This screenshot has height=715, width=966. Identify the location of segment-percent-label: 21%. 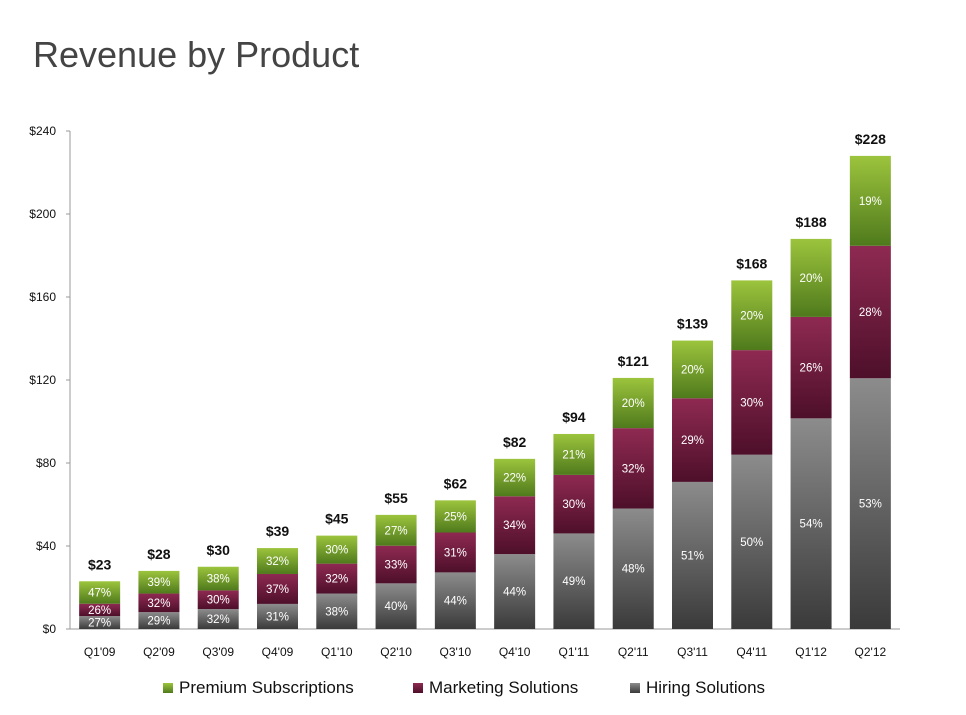
(573, 455).